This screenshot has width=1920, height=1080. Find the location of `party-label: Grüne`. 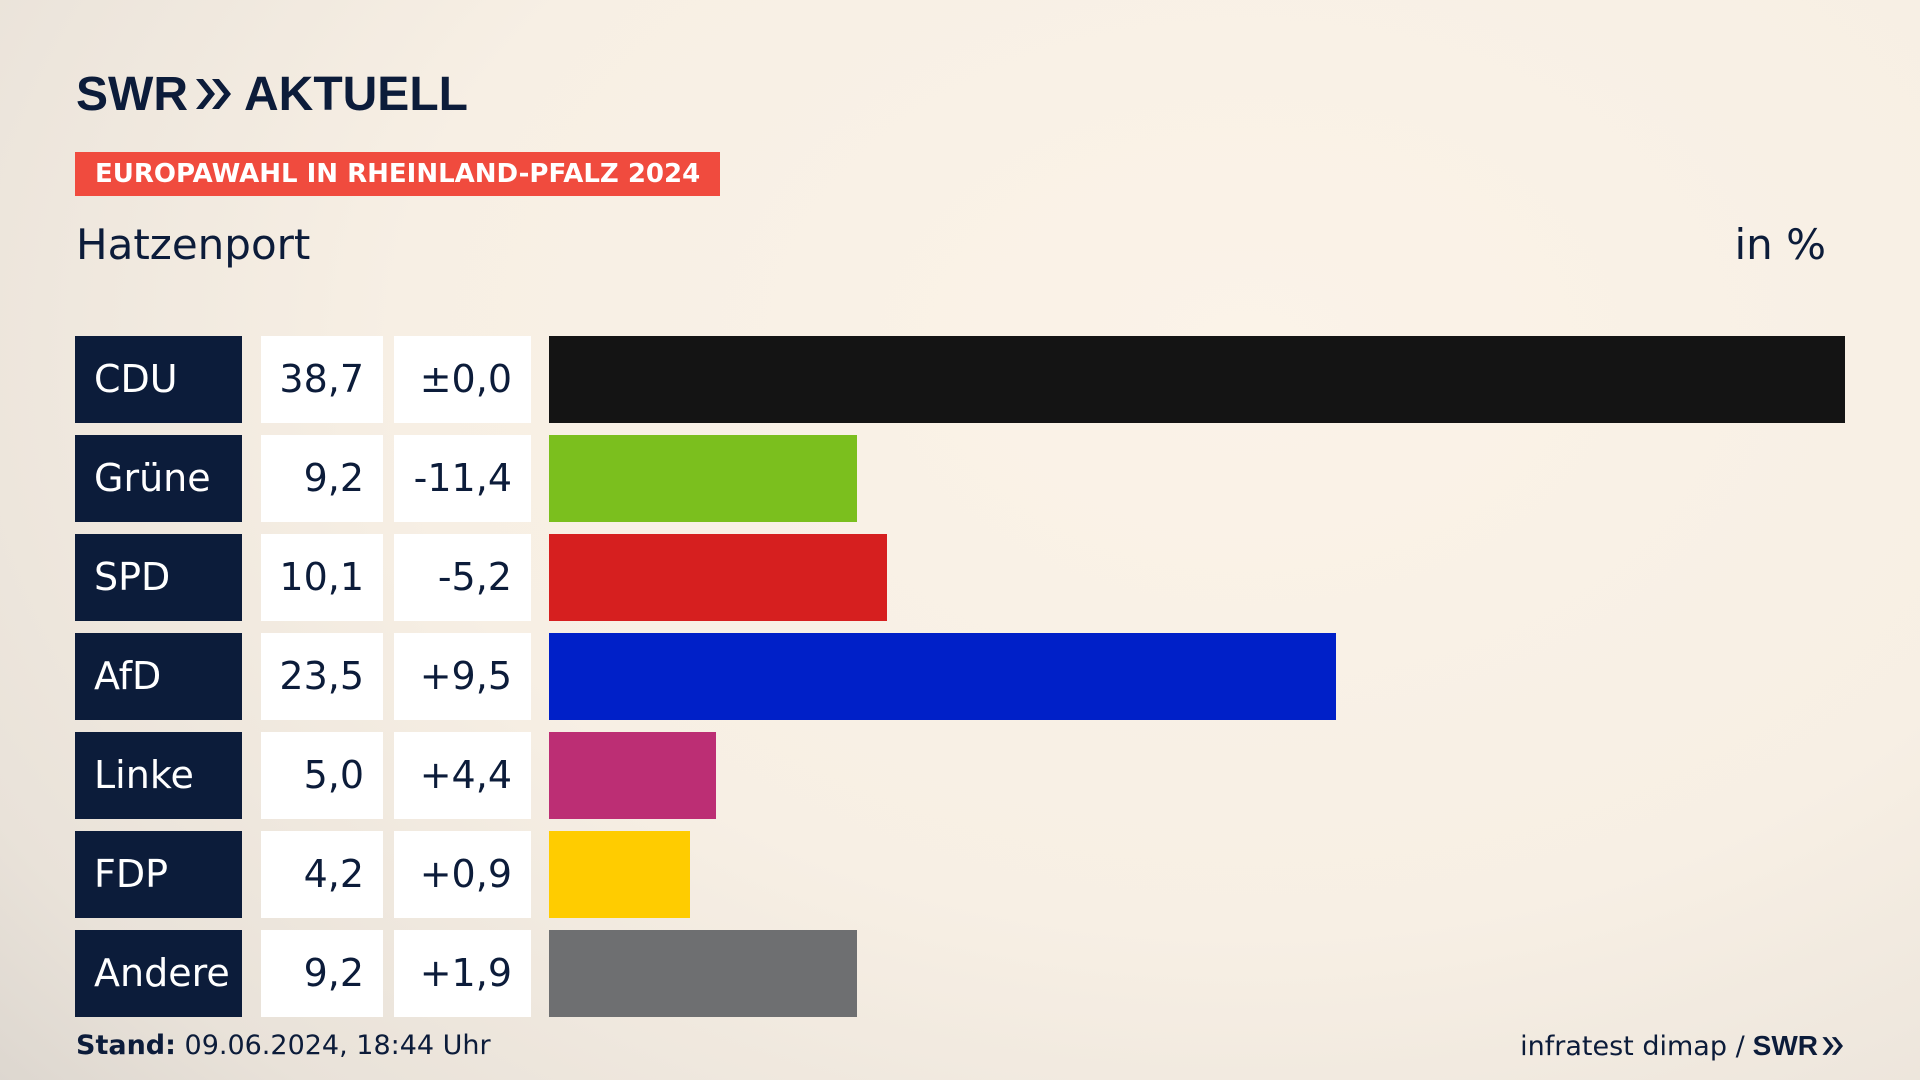

party-label: Grüne is located at coordinates (158, 478).